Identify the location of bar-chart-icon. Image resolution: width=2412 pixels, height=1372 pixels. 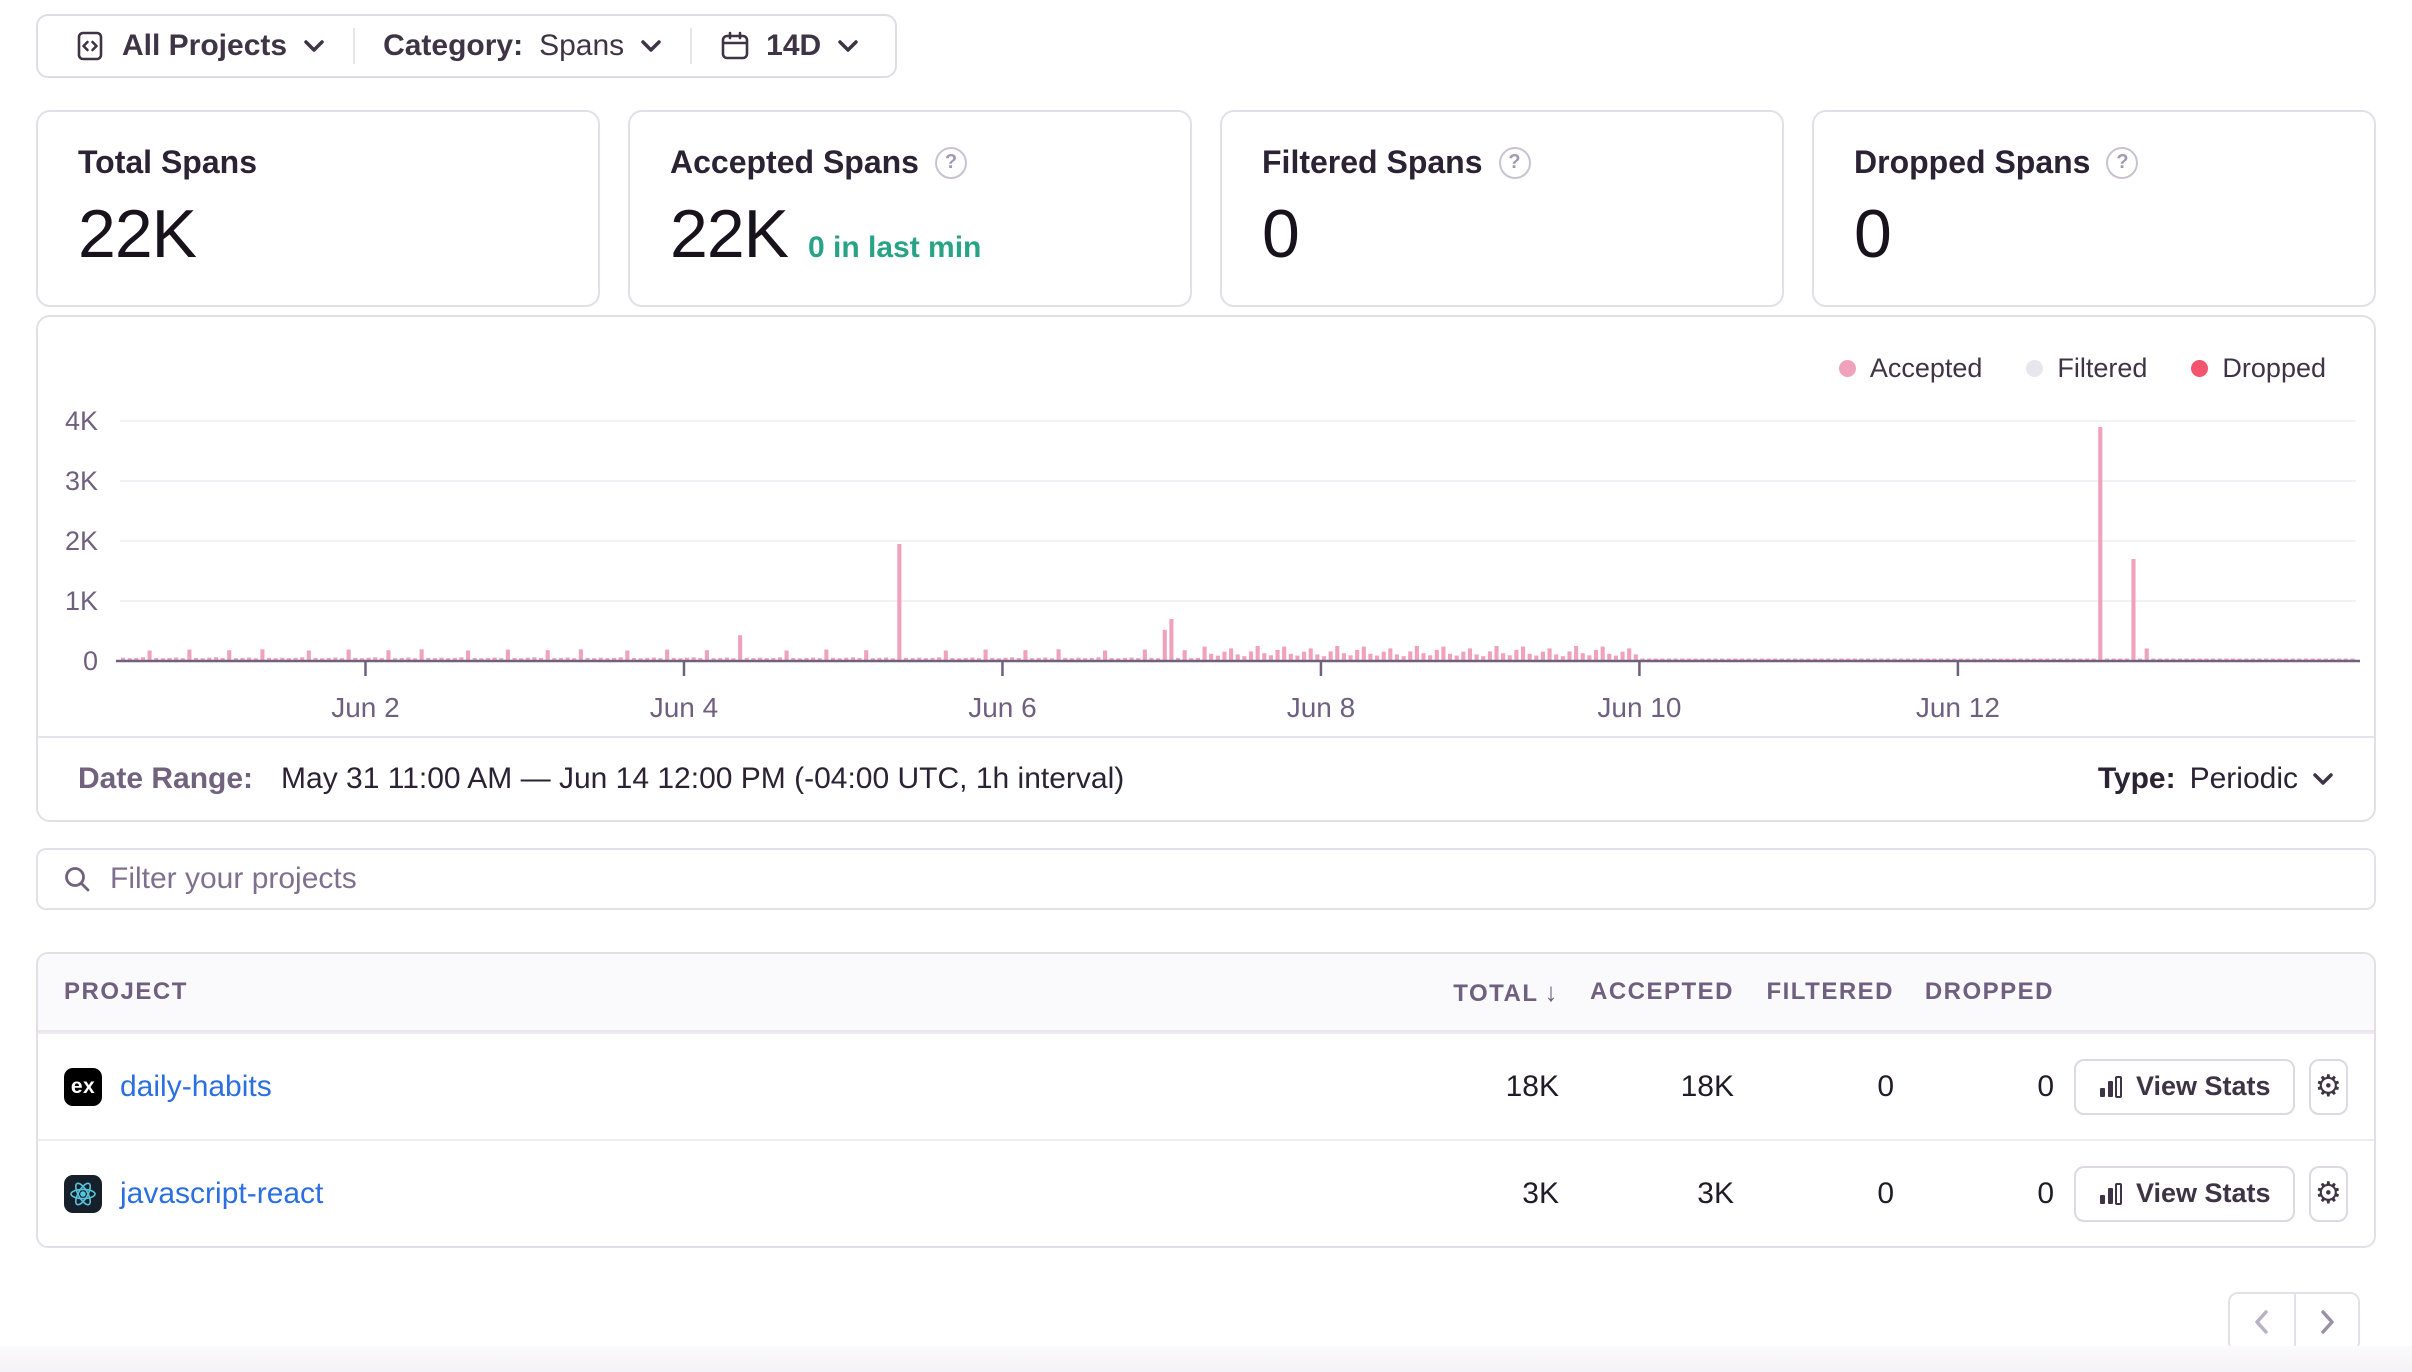
(2111, 1086).